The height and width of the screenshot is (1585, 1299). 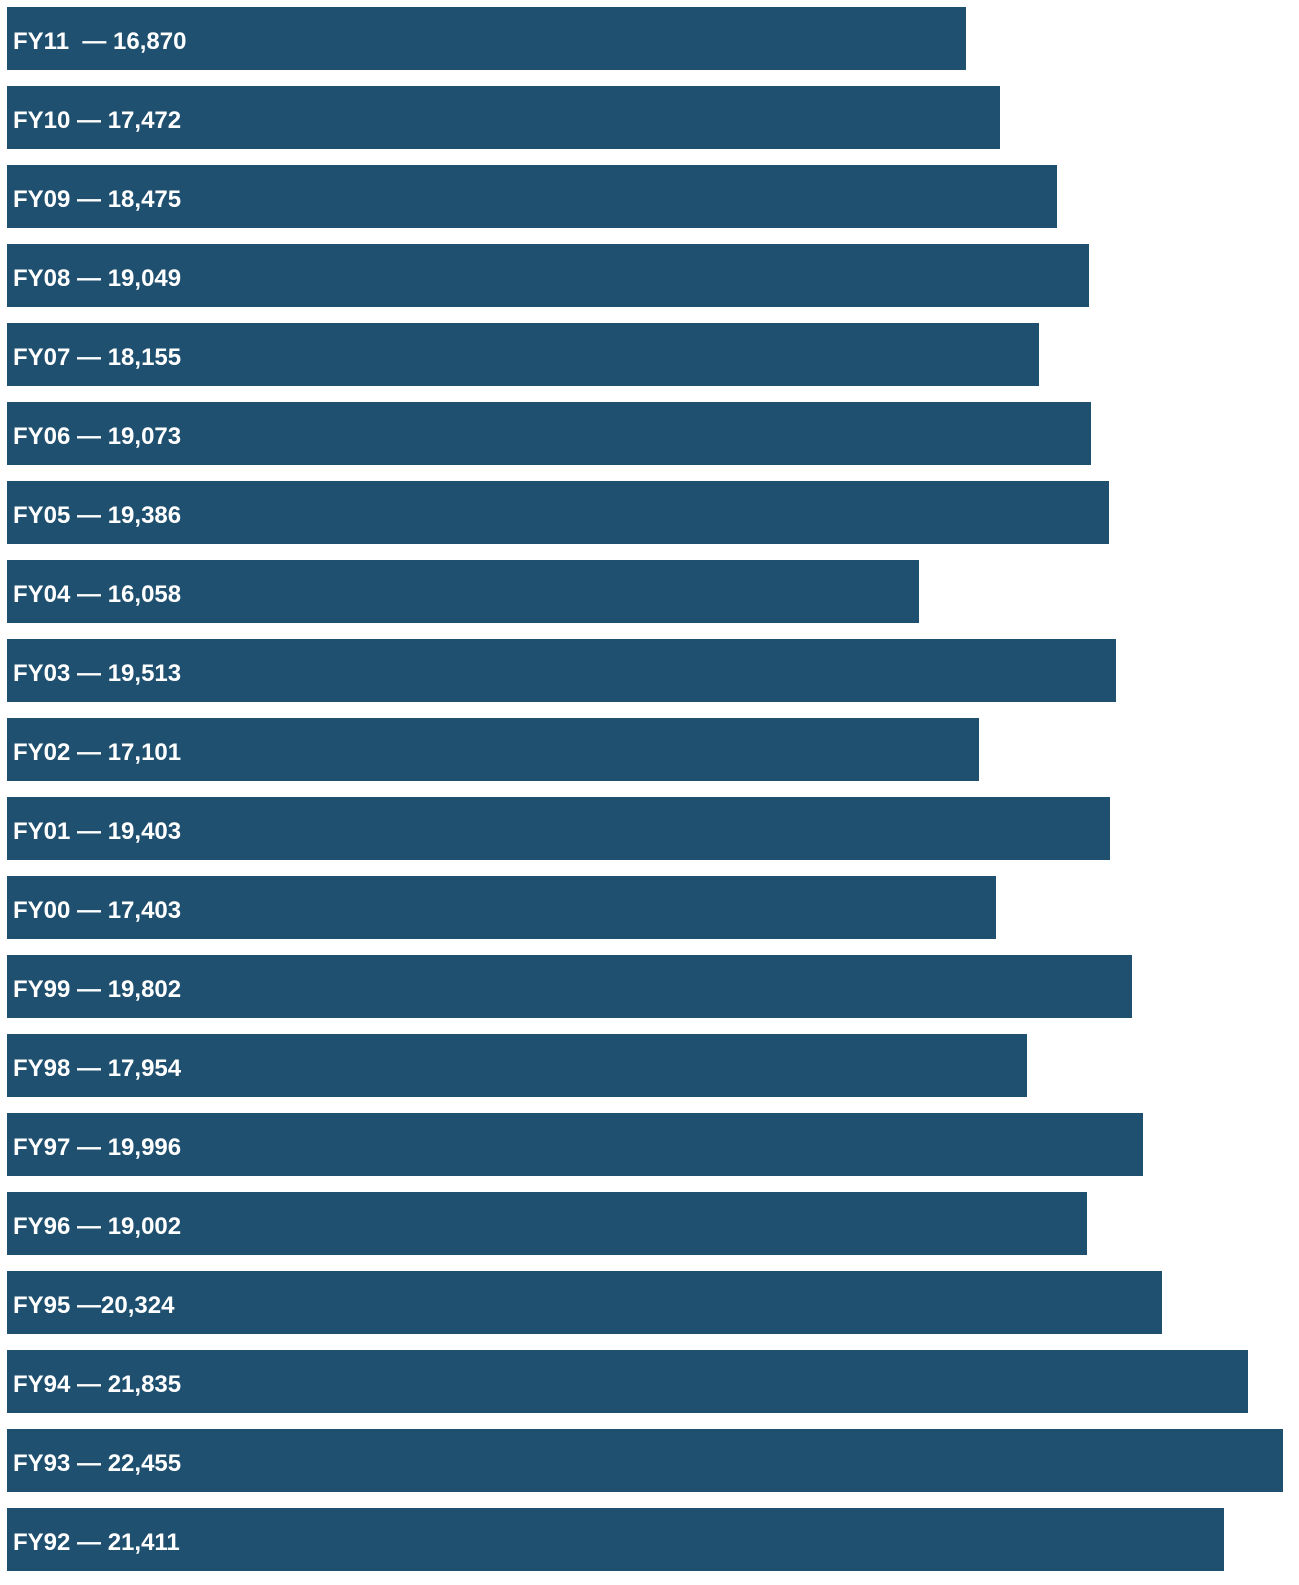 What do you see at coordinates (97, 433) in the screenshot?
I see `bar-label-fy06: FY06 — 19,073` at bounding box center [97, 433].